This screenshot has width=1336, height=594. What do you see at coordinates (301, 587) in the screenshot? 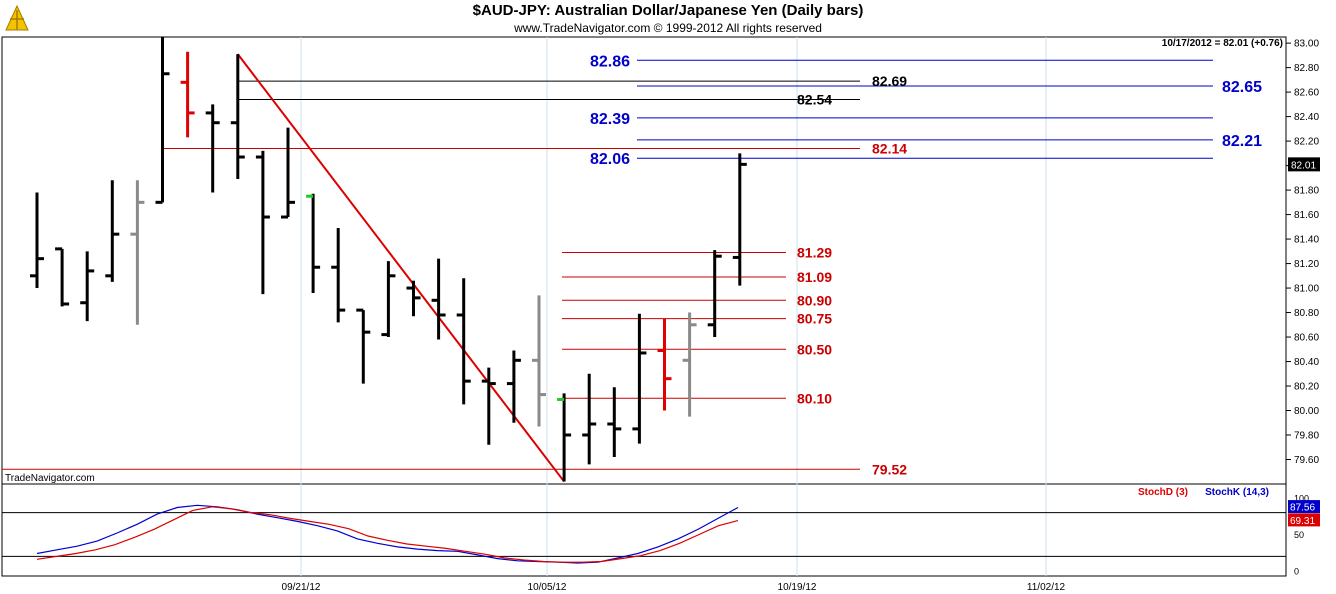
I see `date-tick-label: 09/21/12` at bounding box center [301, 587].